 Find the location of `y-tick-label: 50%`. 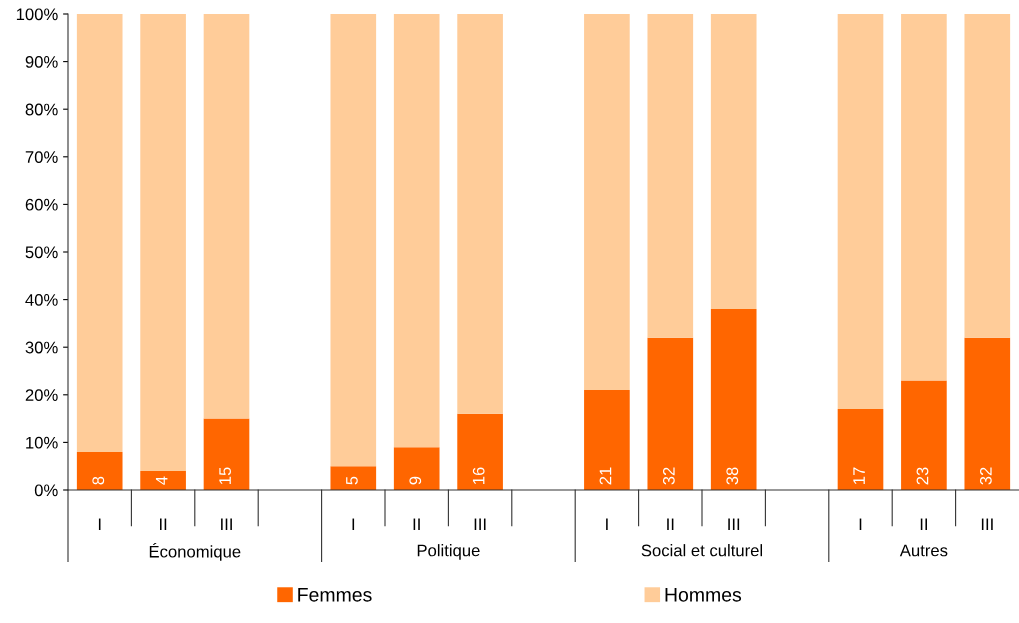

y-tick-label: 50% is located at coordinates (41, 252).